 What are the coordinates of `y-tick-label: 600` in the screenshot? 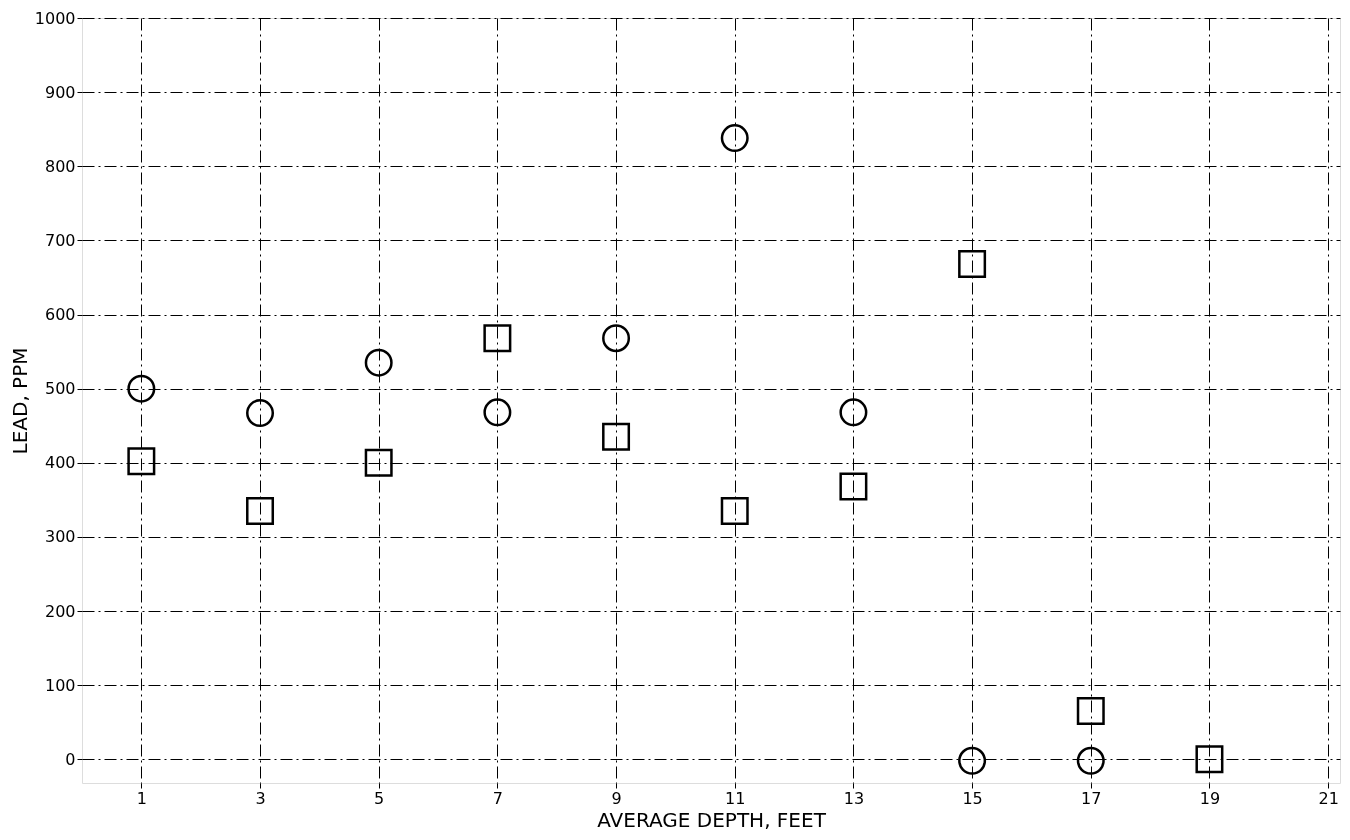 It's located at (60, 315).